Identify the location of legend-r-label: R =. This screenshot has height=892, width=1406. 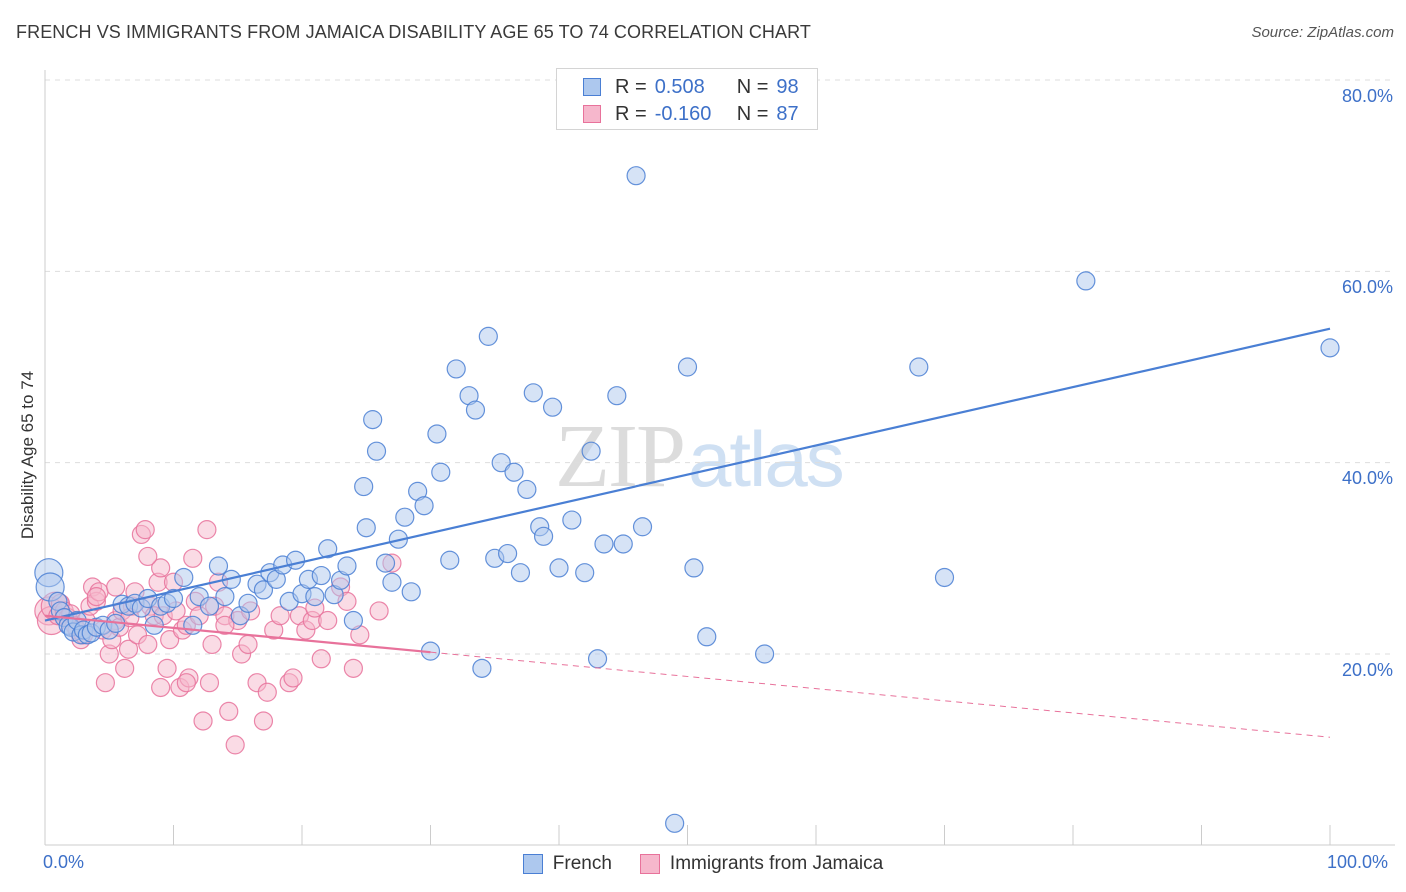
(631, 113).